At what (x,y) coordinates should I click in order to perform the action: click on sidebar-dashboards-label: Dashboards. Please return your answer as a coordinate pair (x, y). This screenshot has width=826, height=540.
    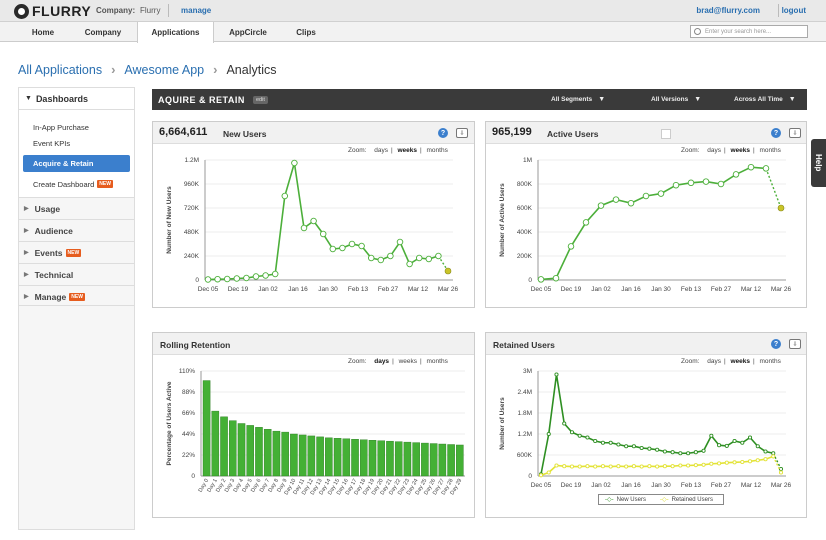
    Looking at the image, I should click on (61, 98).